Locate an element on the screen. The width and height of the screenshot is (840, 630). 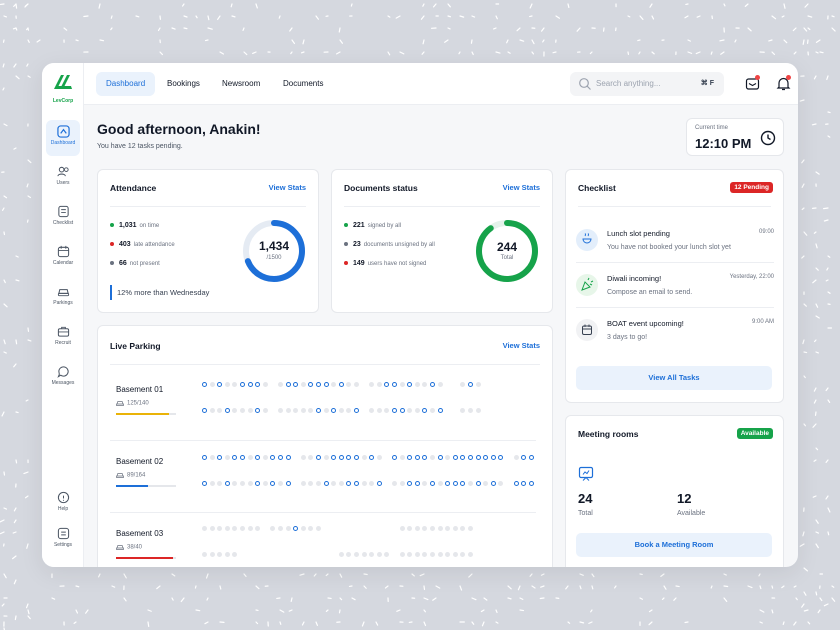
logo: LevCorp is located at coordinates (63, 89).